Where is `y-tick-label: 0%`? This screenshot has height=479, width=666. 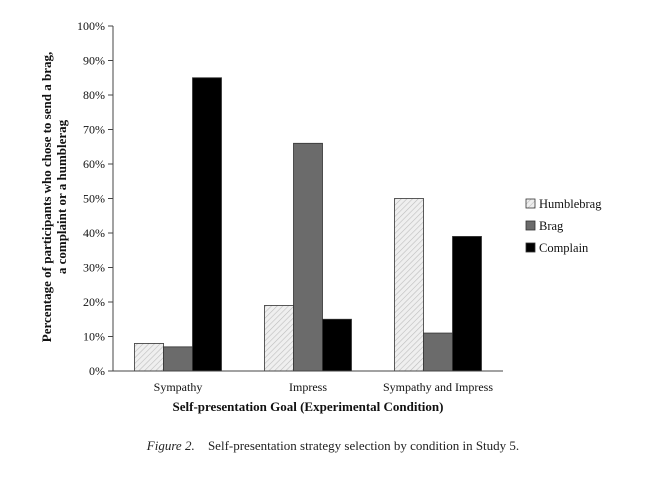
y-tick-label: 0% is located at coordinates (97, 371).